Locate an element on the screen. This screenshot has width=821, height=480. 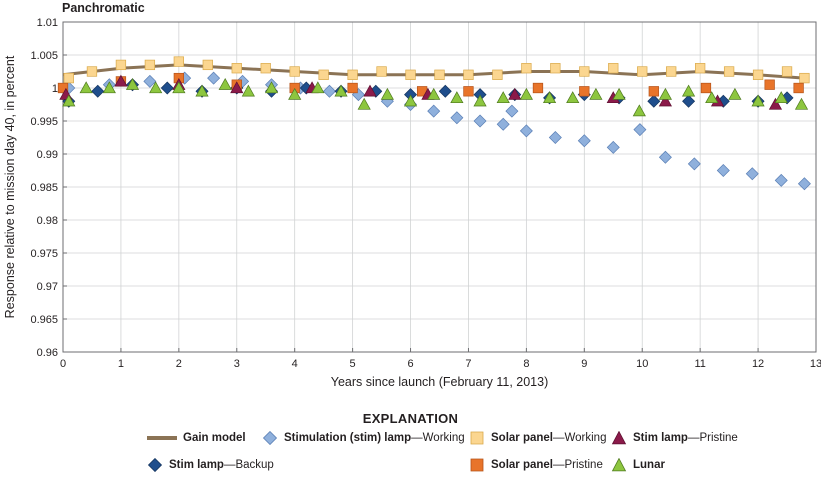
legend-label-qualifier: —Backup is located at coordinates (248, 465).